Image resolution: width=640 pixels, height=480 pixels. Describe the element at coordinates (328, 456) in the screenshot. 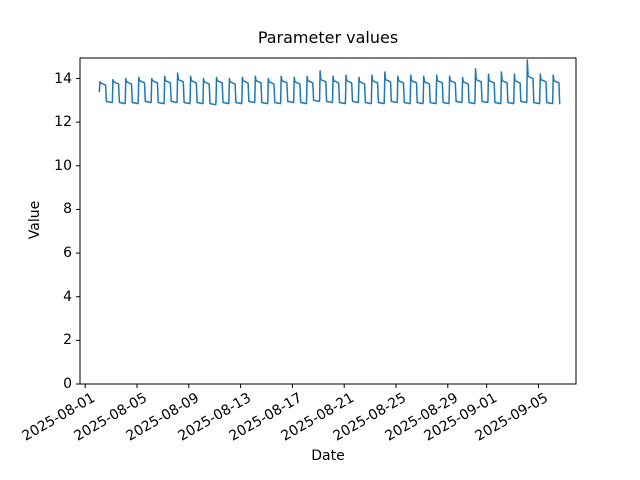

I see `x-axis-label: Date` at that location.